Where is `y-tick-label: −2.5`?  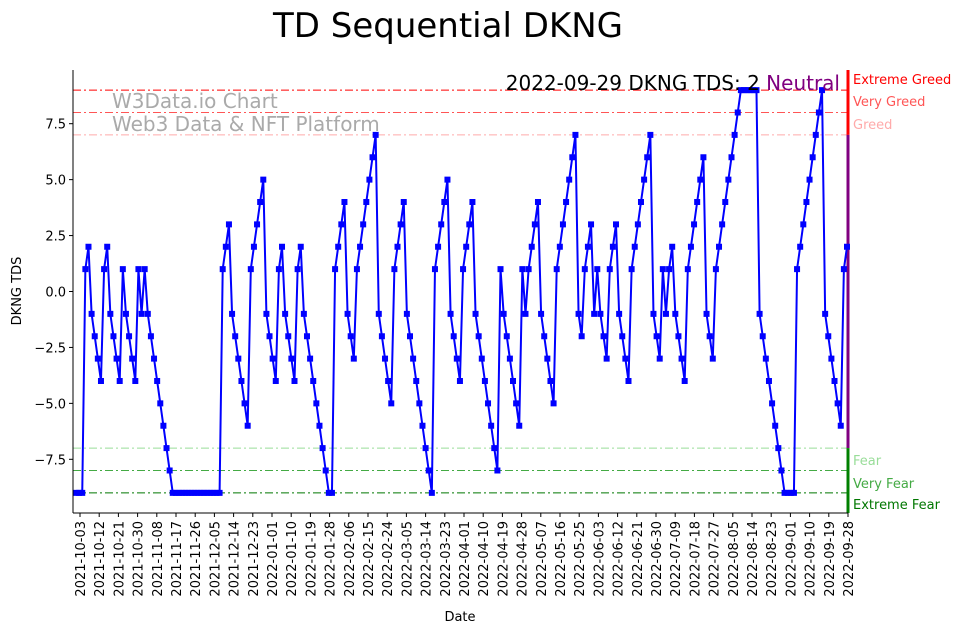 y-tick-label: −2.5 is located at coordinates (50, 348).